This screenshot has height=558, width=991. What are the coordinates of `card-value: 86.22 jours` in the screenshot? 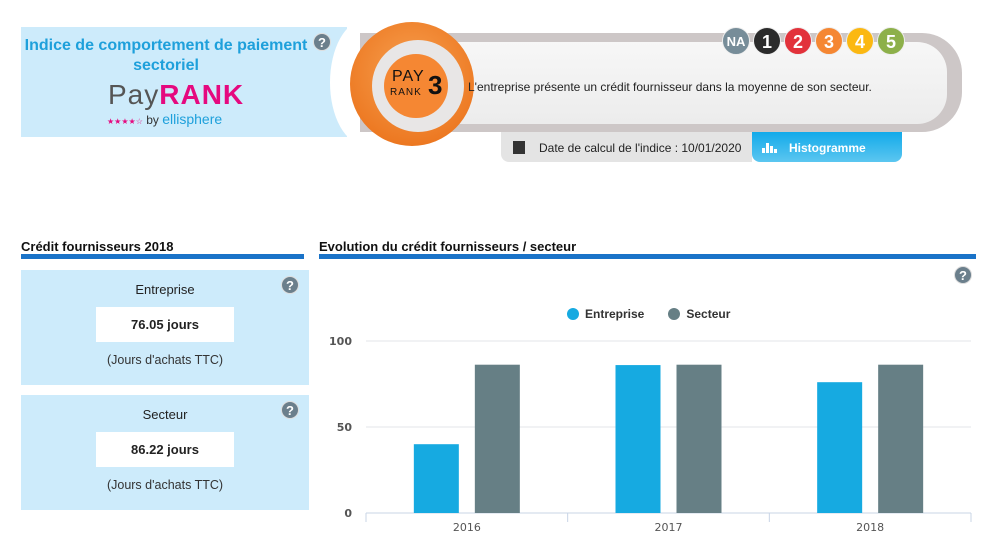 It's located at (165, 449).